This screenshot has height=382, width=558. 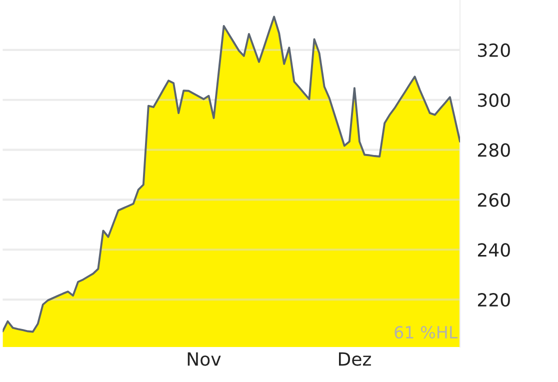 I want to click on y-tick-label: 260, so click(x=494, y=200).